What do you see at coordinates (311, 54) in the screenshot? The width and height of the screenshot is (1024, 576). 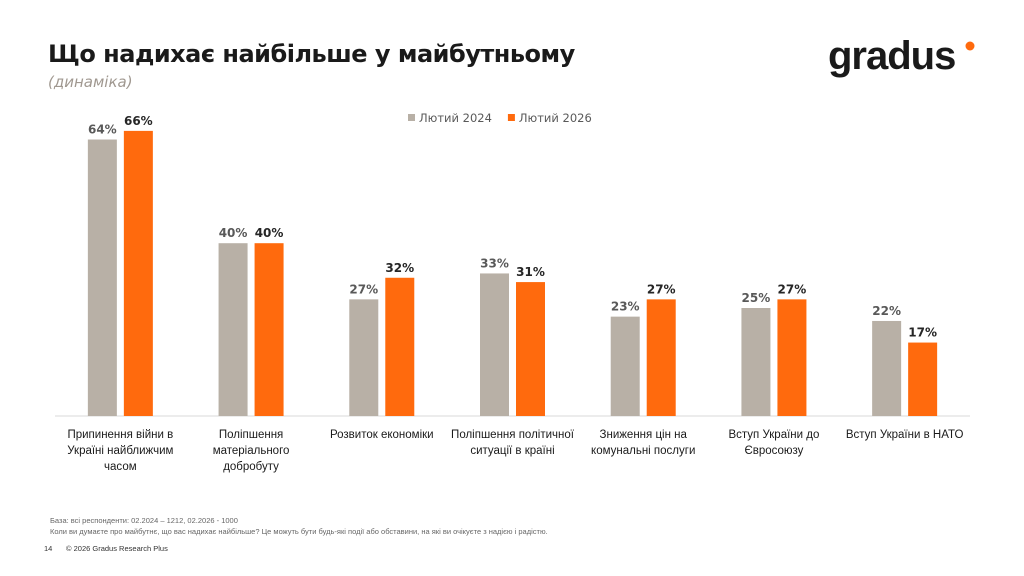 I see `chart-title: Що надихає найбільше у майбутньому` at bounding box center [311, 54].